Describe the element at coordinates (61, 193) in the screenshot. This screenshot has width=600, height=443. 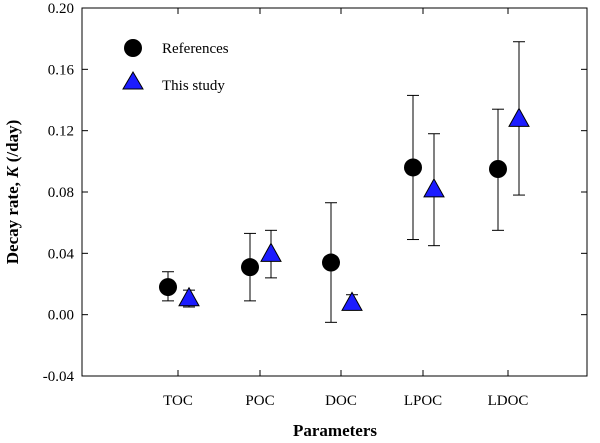
I see `y-tick-label: 0.08` at that location.